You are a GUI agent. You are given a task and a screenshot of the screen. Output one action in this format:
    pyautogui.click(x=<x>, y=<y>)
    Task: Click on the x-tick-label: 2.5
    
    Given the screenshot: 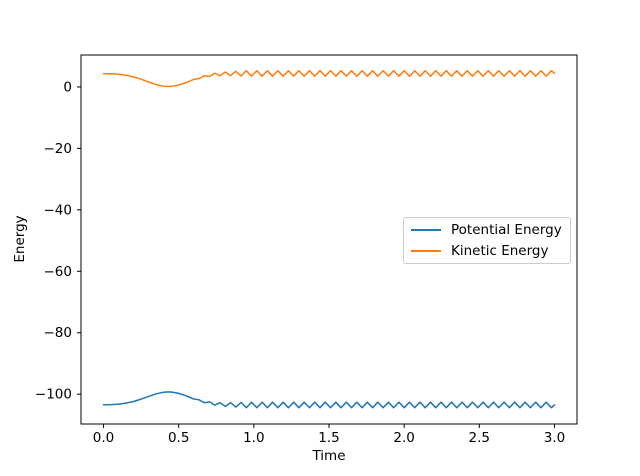 What is the action you would take?
    pyautogui.click(x=479, y=438)
    